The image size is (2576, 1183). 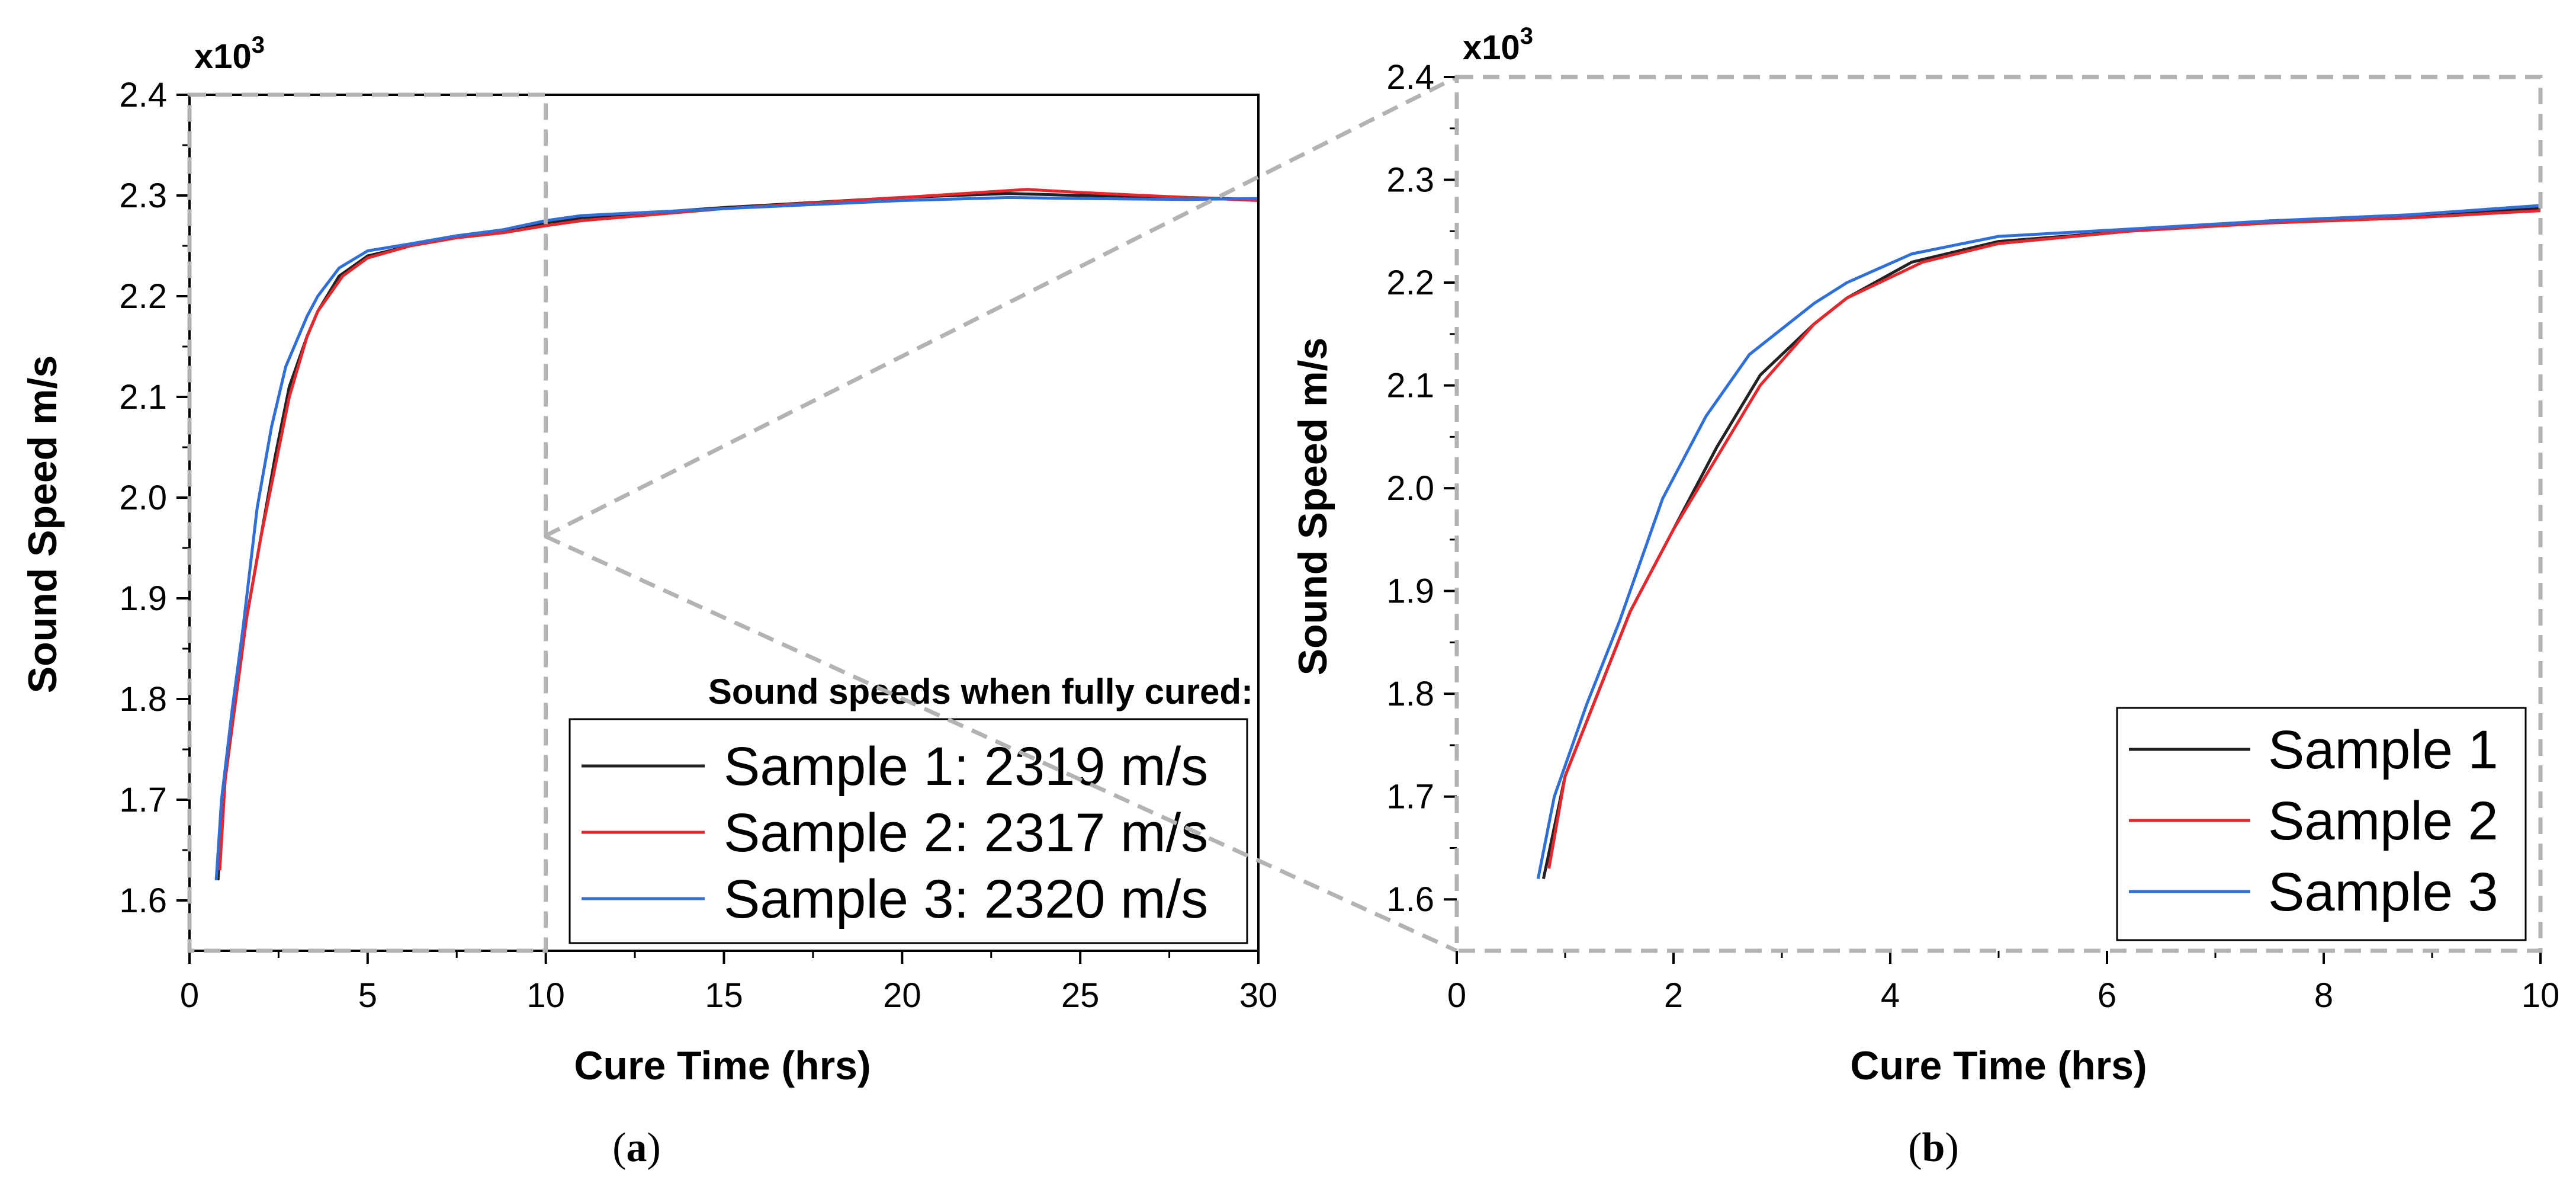 I want to click on chart-b-x-tick-label: 8, so click(x=2323, y=996).